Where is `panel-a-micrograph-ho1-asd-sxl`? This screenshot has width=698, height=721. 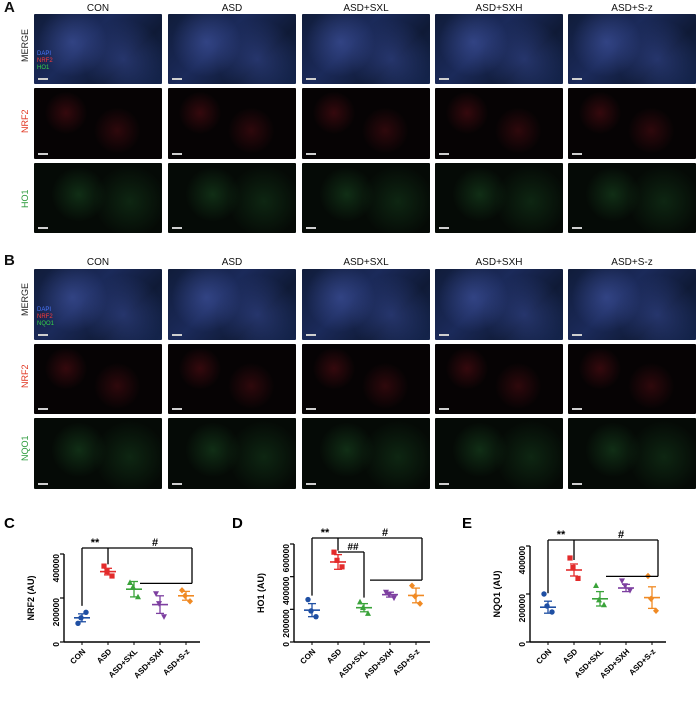
panel-a-micrograph-ho1-asd-sxl is located at coordinates (366, 198).